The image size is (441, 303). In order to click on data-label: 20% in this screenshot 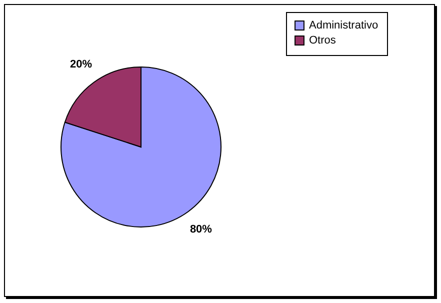, I will do `click(81, 64)`.